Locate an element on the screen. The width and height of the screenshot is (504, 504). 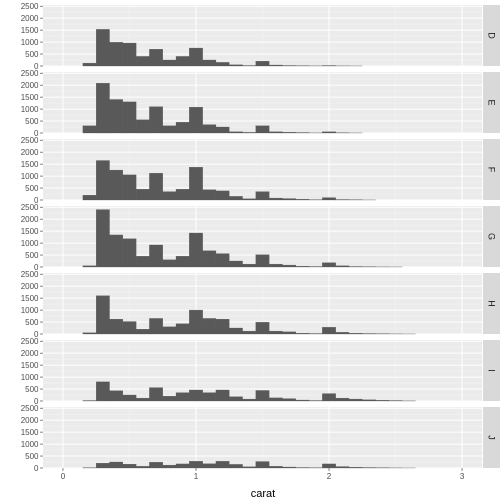
x-tick-label: 1 is located at coordinates (196, 476).